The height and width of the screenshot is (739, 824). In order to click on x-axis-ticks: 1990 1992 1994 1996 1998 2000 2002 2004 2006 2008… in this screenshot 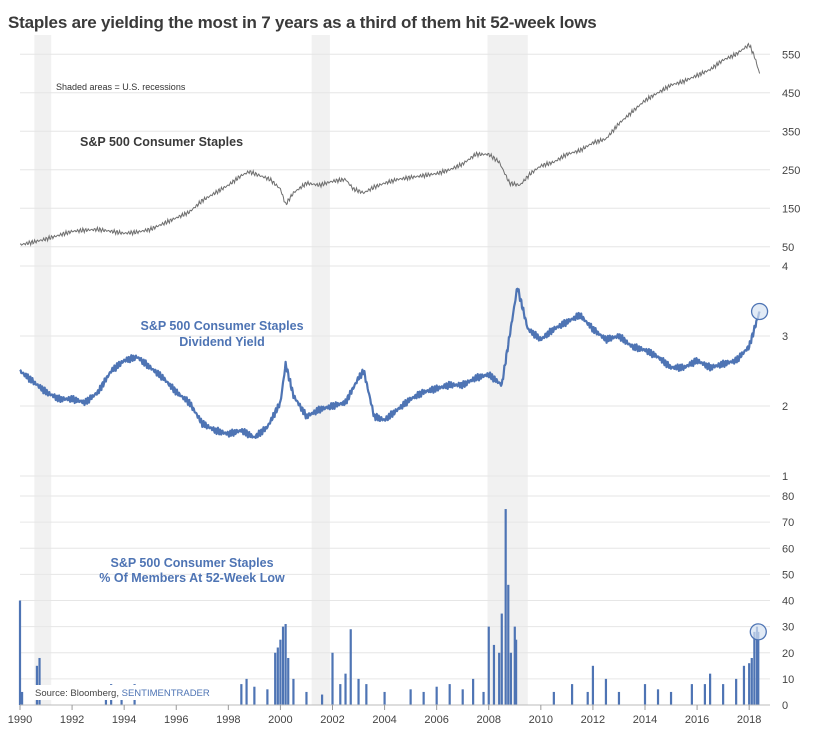, I will do `click(384, 715)`.